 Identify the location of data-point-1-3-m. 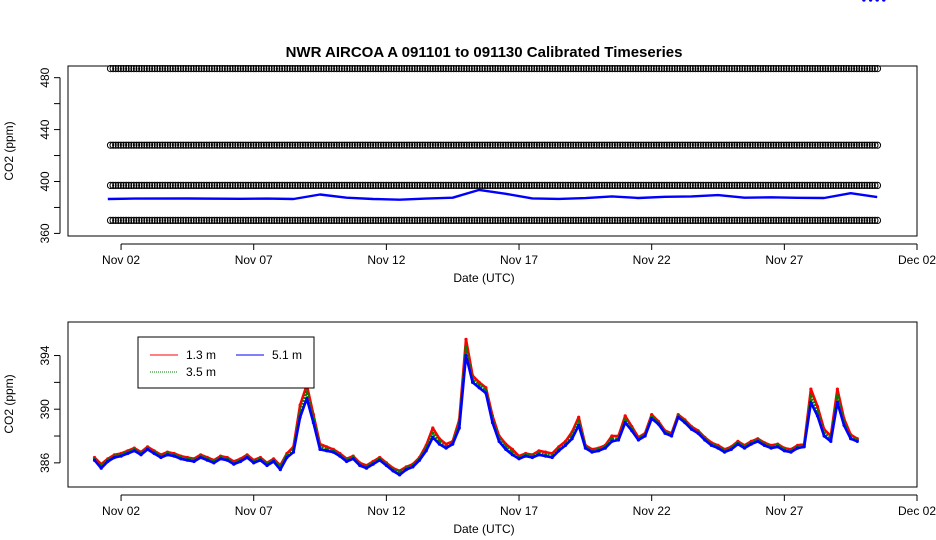
(625, 416).